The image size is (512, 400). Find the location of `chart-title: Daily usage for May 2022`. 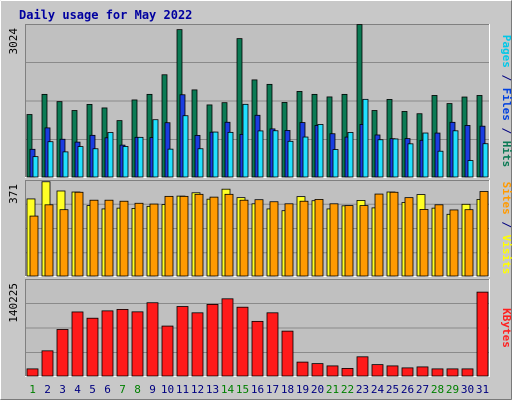

chart-title: Daily usage for May 2022 is located at coordinates (105, 15).